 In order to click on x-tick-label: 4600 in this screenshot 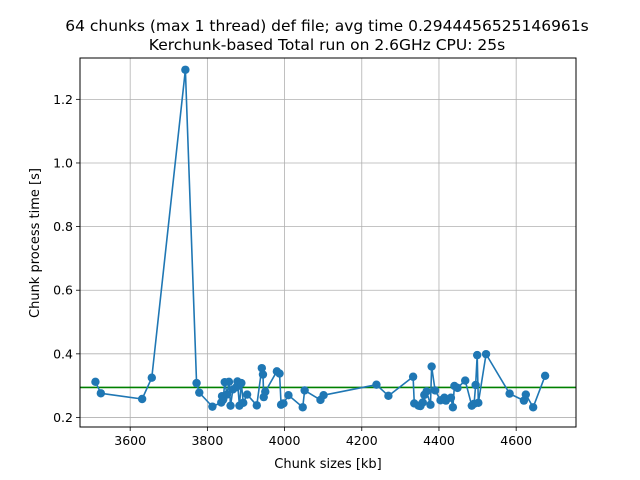, I will do `click(516, 440)`.